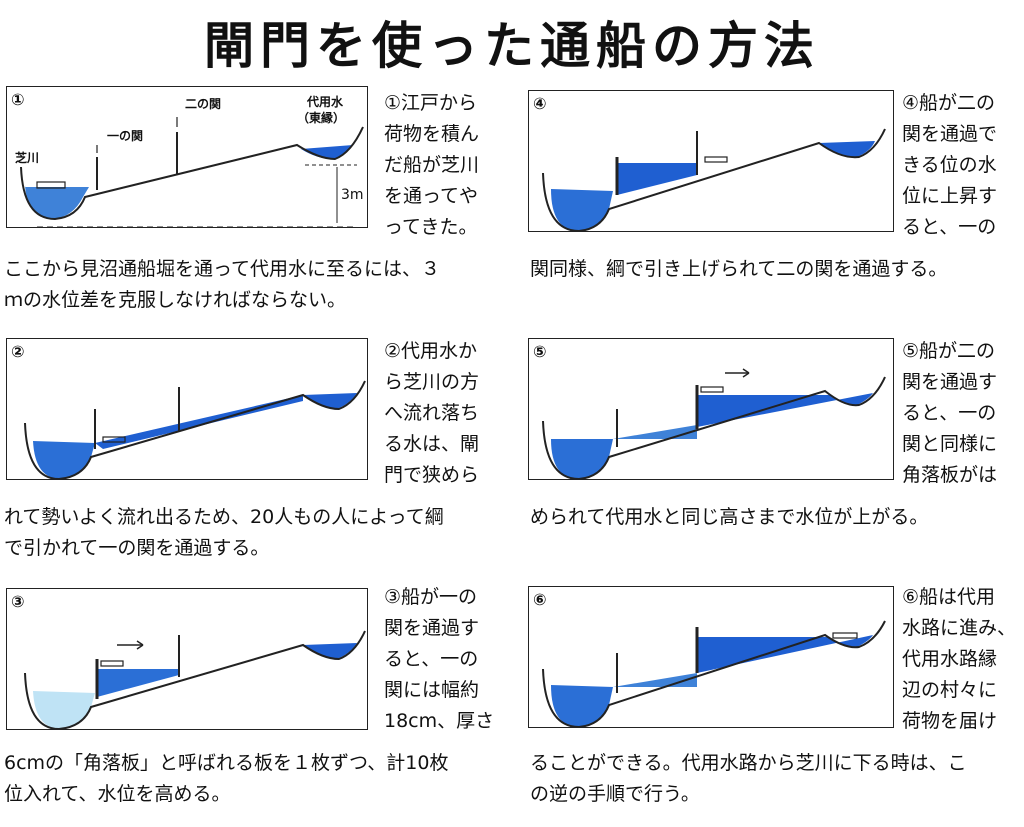 This screenshot has width=1024, height=827. I want to click on panel-5-side-text: ⑤船が二の 関を通過す ると、一の 関と同様に 角落板がは, so click(950, 413).